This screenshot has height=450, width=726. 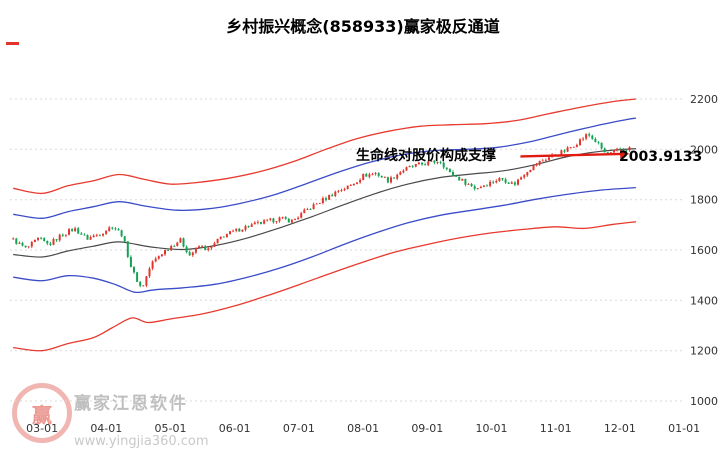 What do you see at coordinates (141, 441) in the screenshot?
I see `watermark-url: www.yingjia360.com` at bounding box center [141, 441].